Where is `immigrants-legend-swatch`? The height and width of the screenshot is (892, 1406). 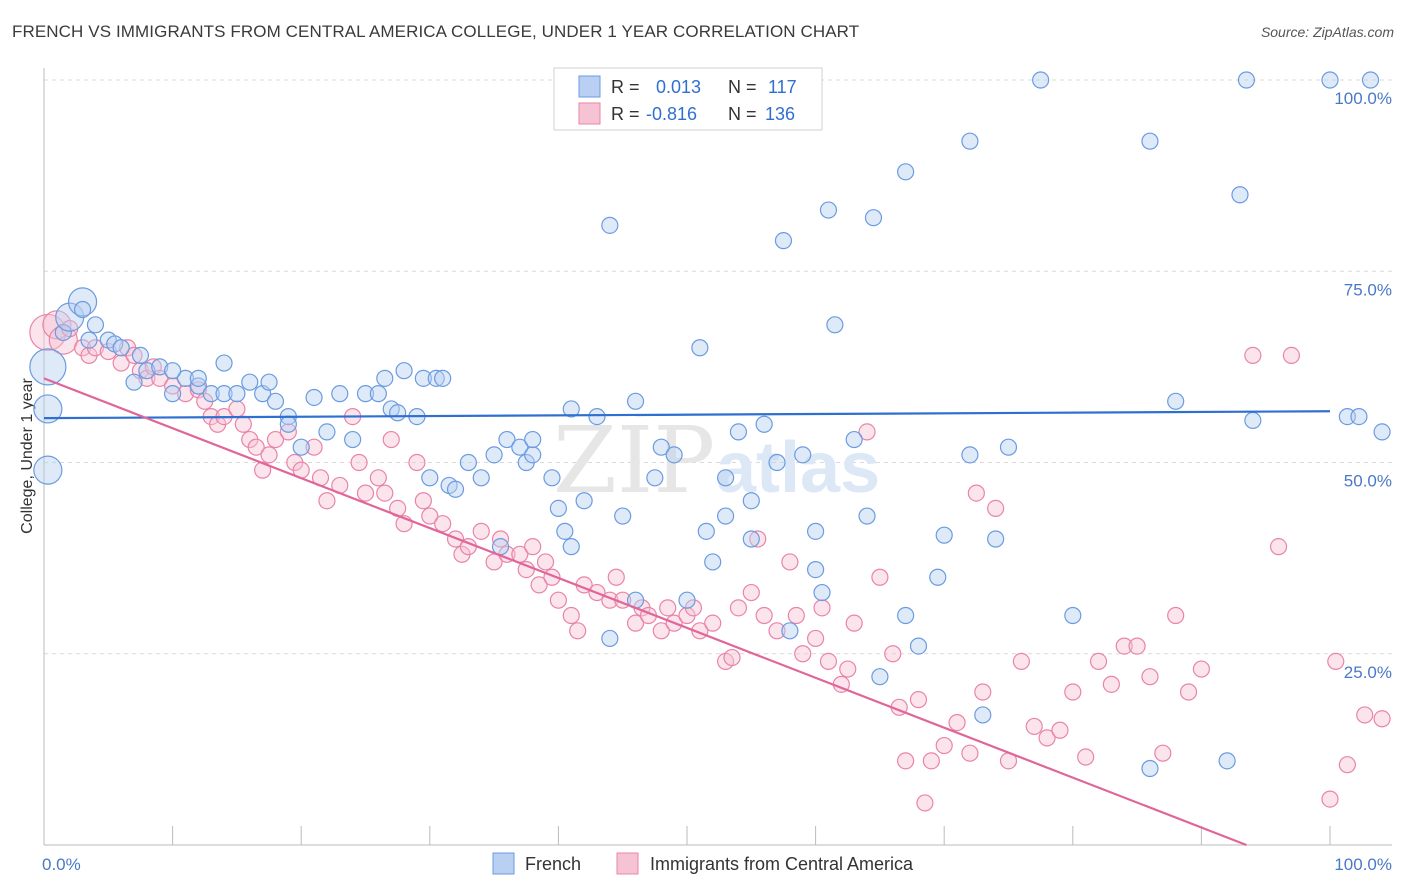
immigrants-legend-swatch is located at coordinates (589, 113).